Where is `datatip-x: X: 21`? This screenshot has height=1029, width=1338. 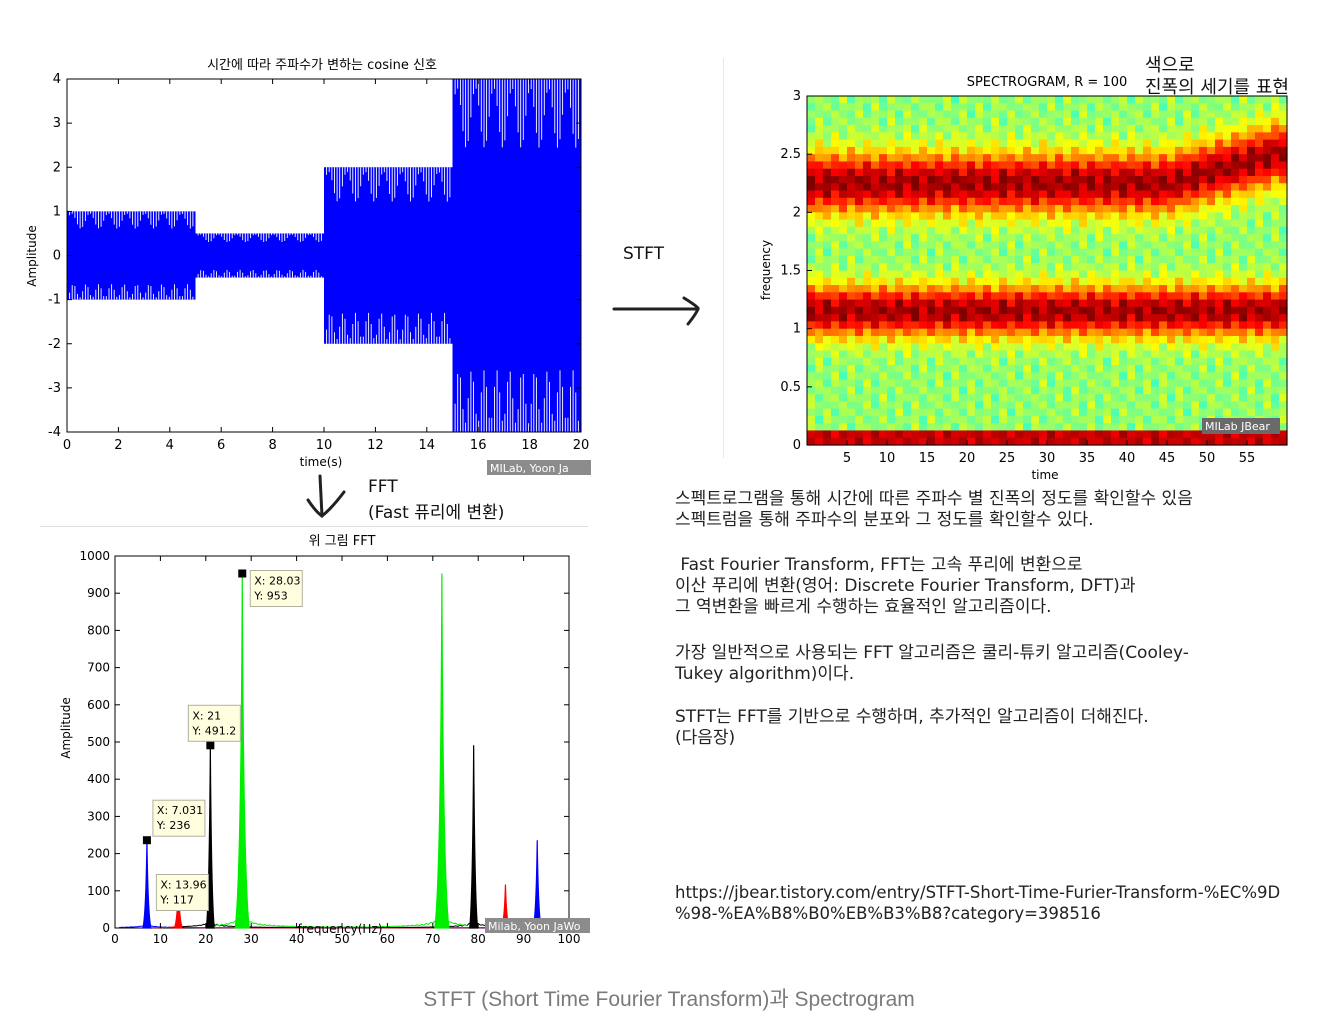 datatip-x: X: 21 is located at coordinates (206, 715).